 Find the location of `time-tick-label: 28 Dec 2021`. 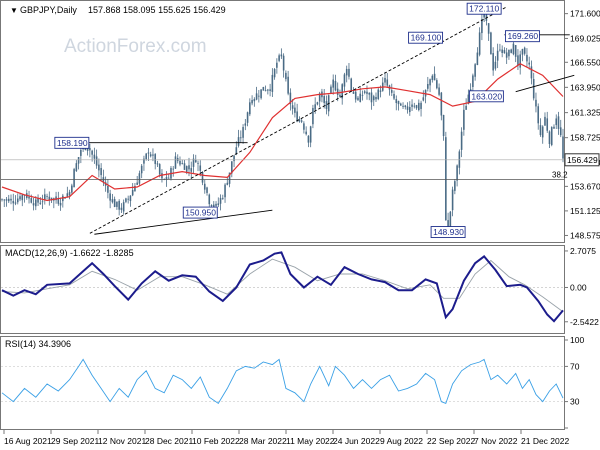

time-tick-label: 28 Dec 2021 is located at coordinates (169, 441).